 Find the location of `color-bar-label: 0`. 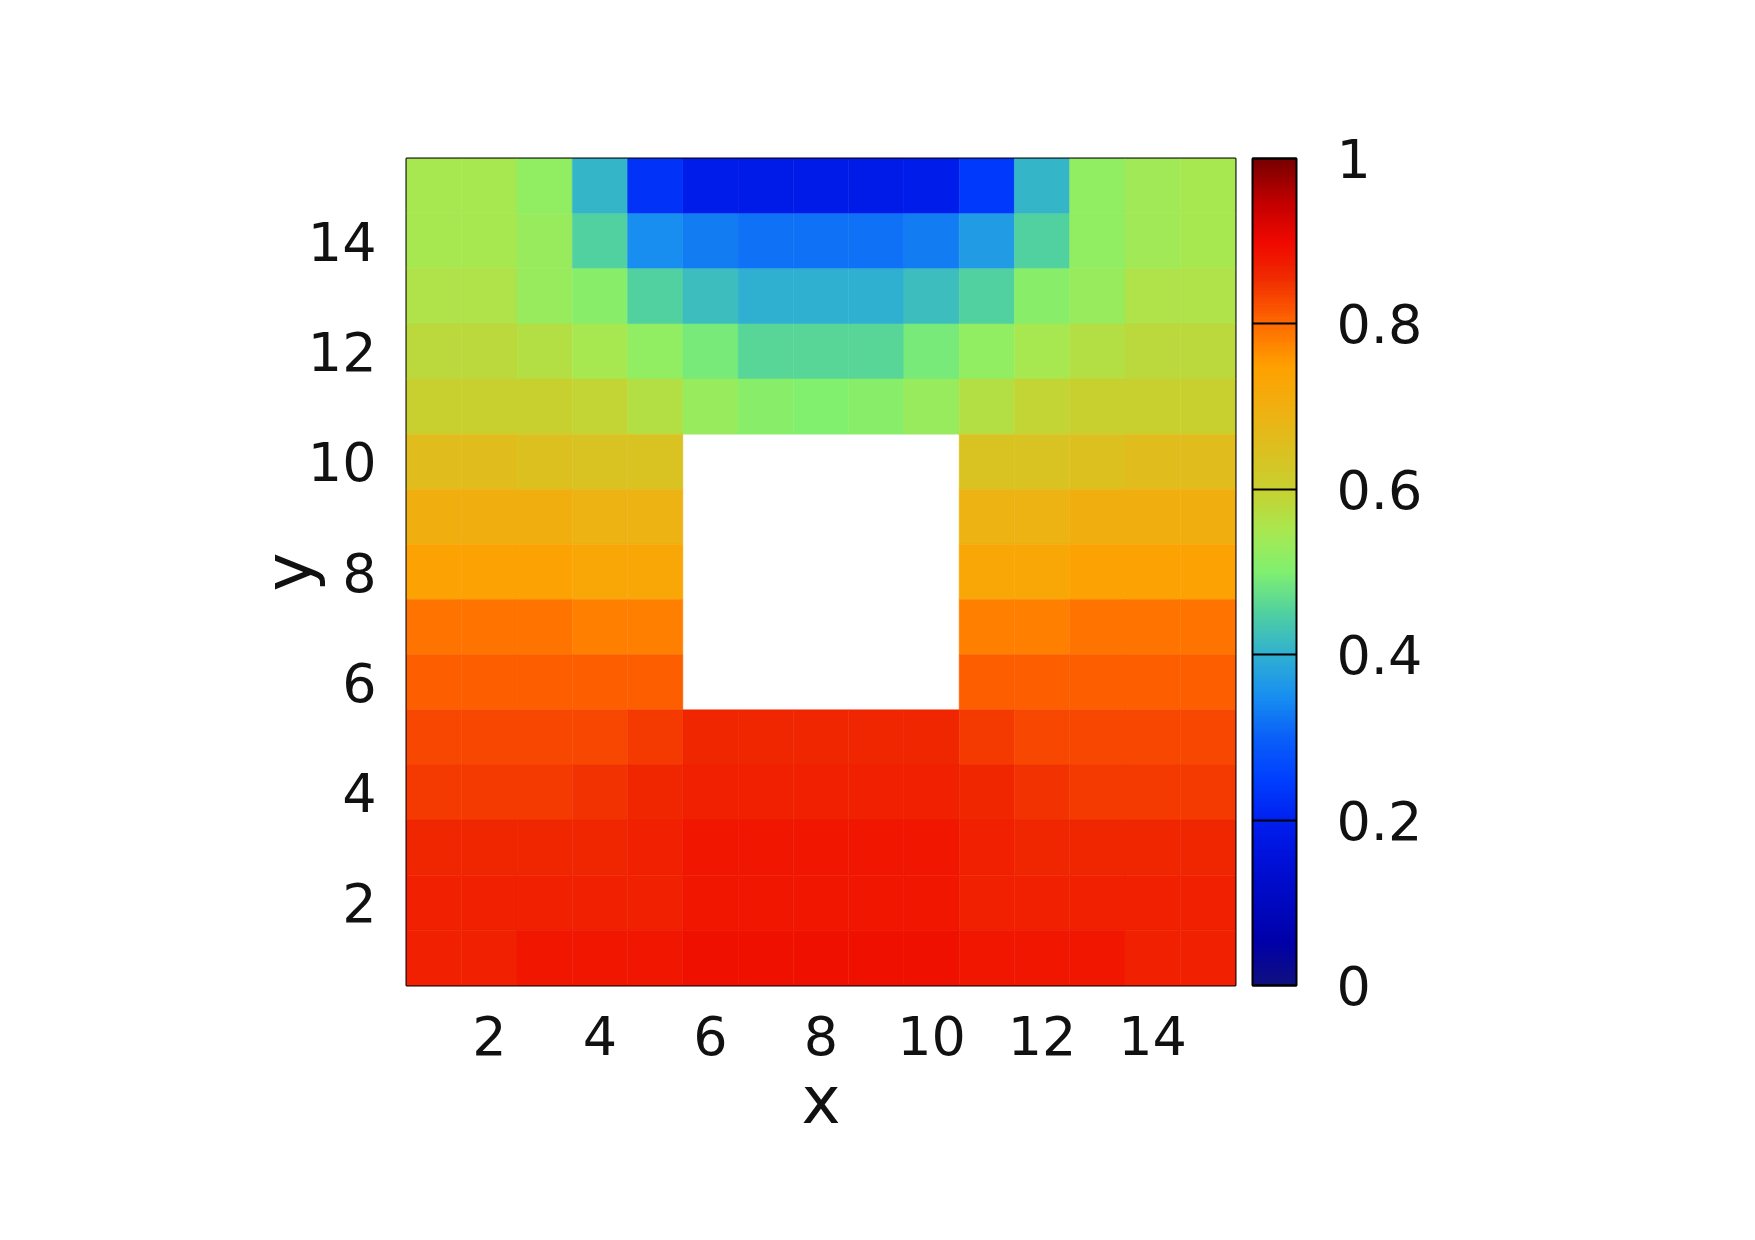

color-bar-label: 0 is located at coordinates (1353, 986).